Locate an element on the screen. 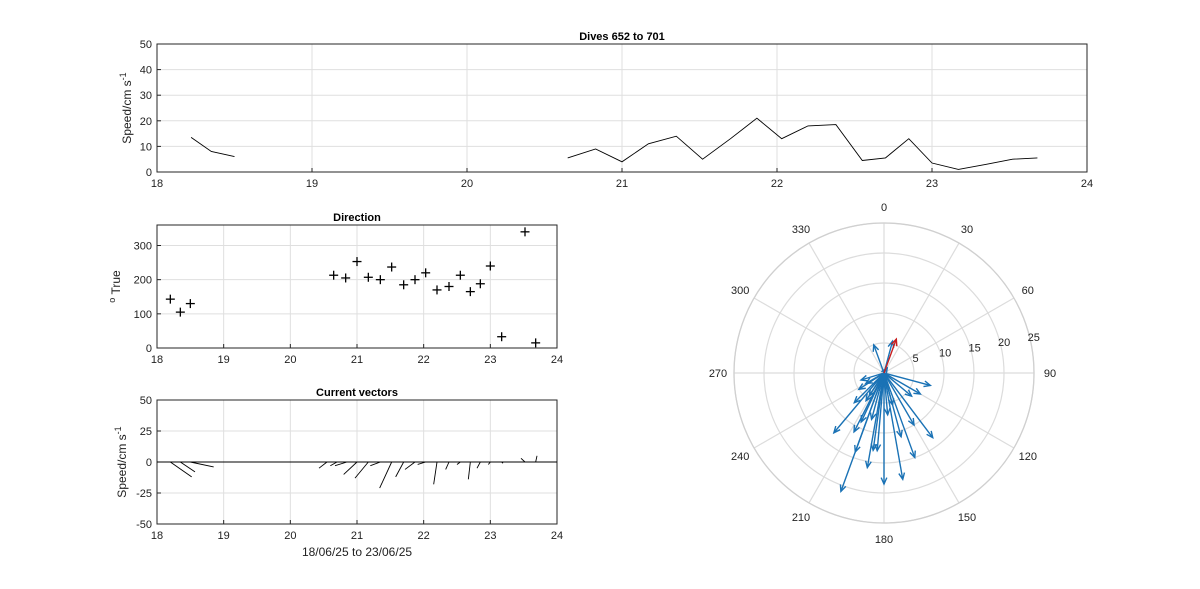 This screenshot has width=1200, height=589. ylabel-text: True is located at coordinates (116, 284).